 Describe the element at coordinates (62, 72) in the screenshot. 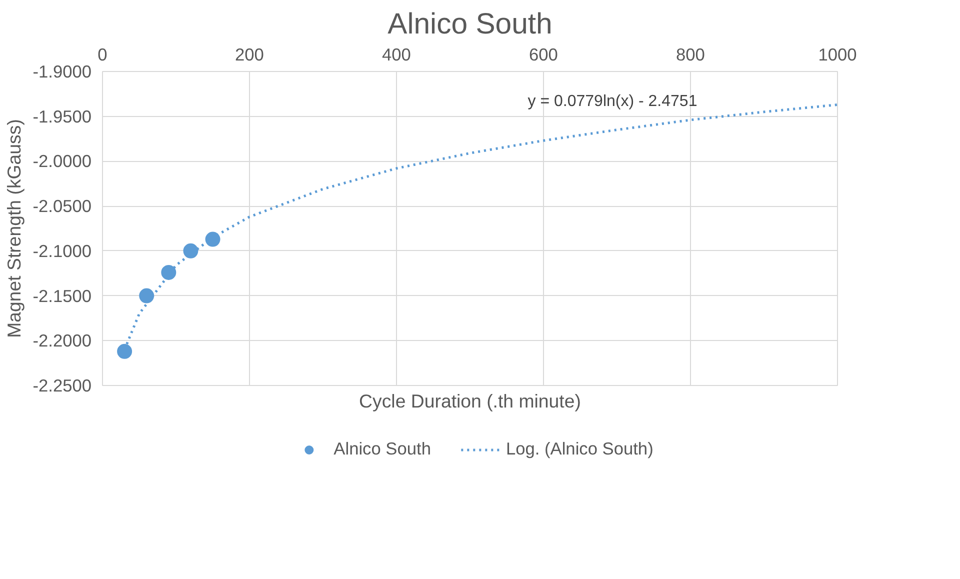

I see `y-tick-label: -1.9000` at that location.